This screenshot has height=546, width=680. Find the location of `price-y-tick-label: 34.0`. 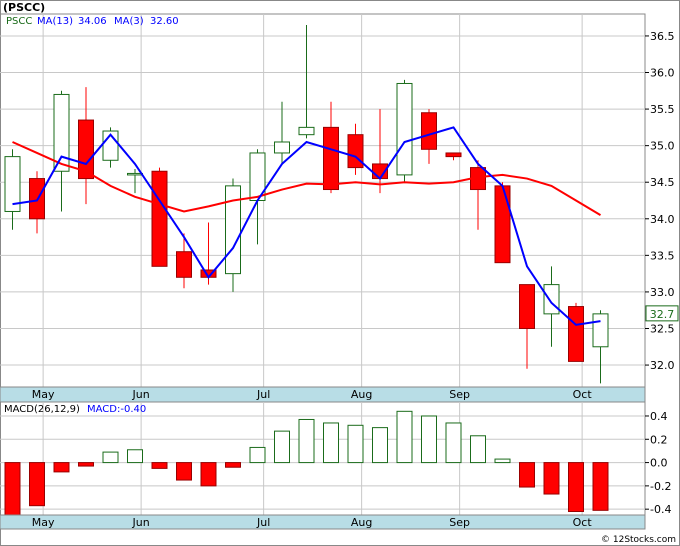

price-y-tick-label: 34.0 is located at coordinates (662, 219).